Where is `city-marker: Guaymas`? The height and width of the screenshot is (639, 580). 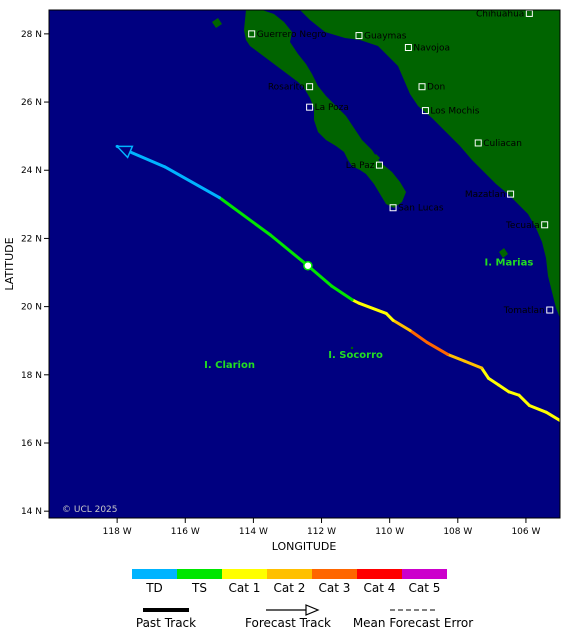
city-marker: Guaymas is located at coordinates (381, 37).